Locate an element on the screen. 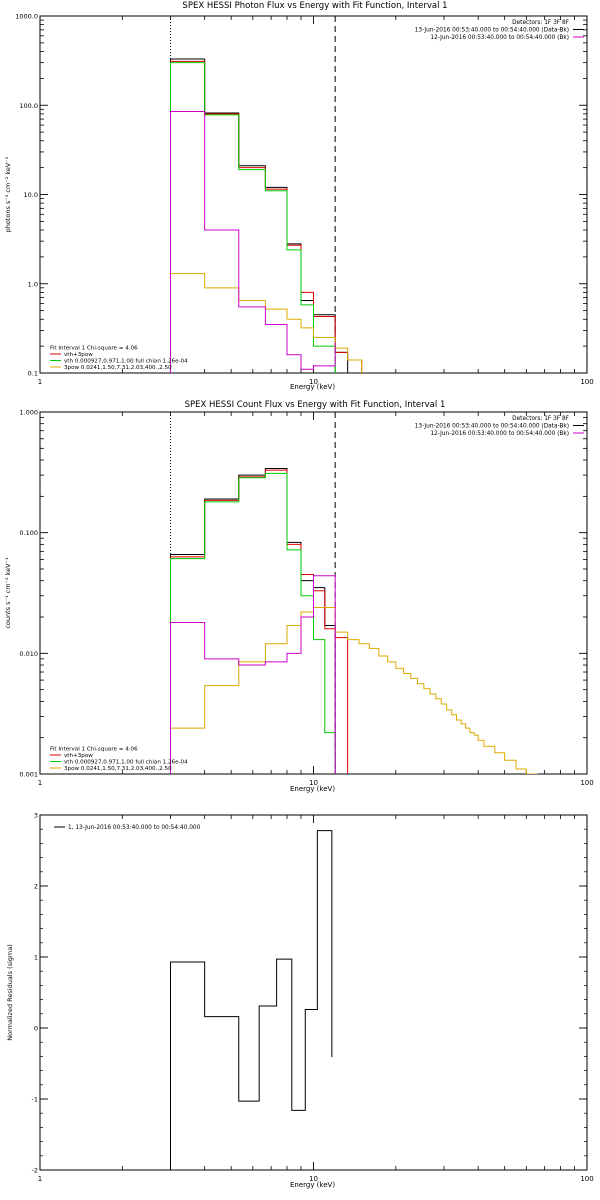 This screenshot has width=600, height=1200. y-tick-label: 0.001 is located at coordinates (28, 775).